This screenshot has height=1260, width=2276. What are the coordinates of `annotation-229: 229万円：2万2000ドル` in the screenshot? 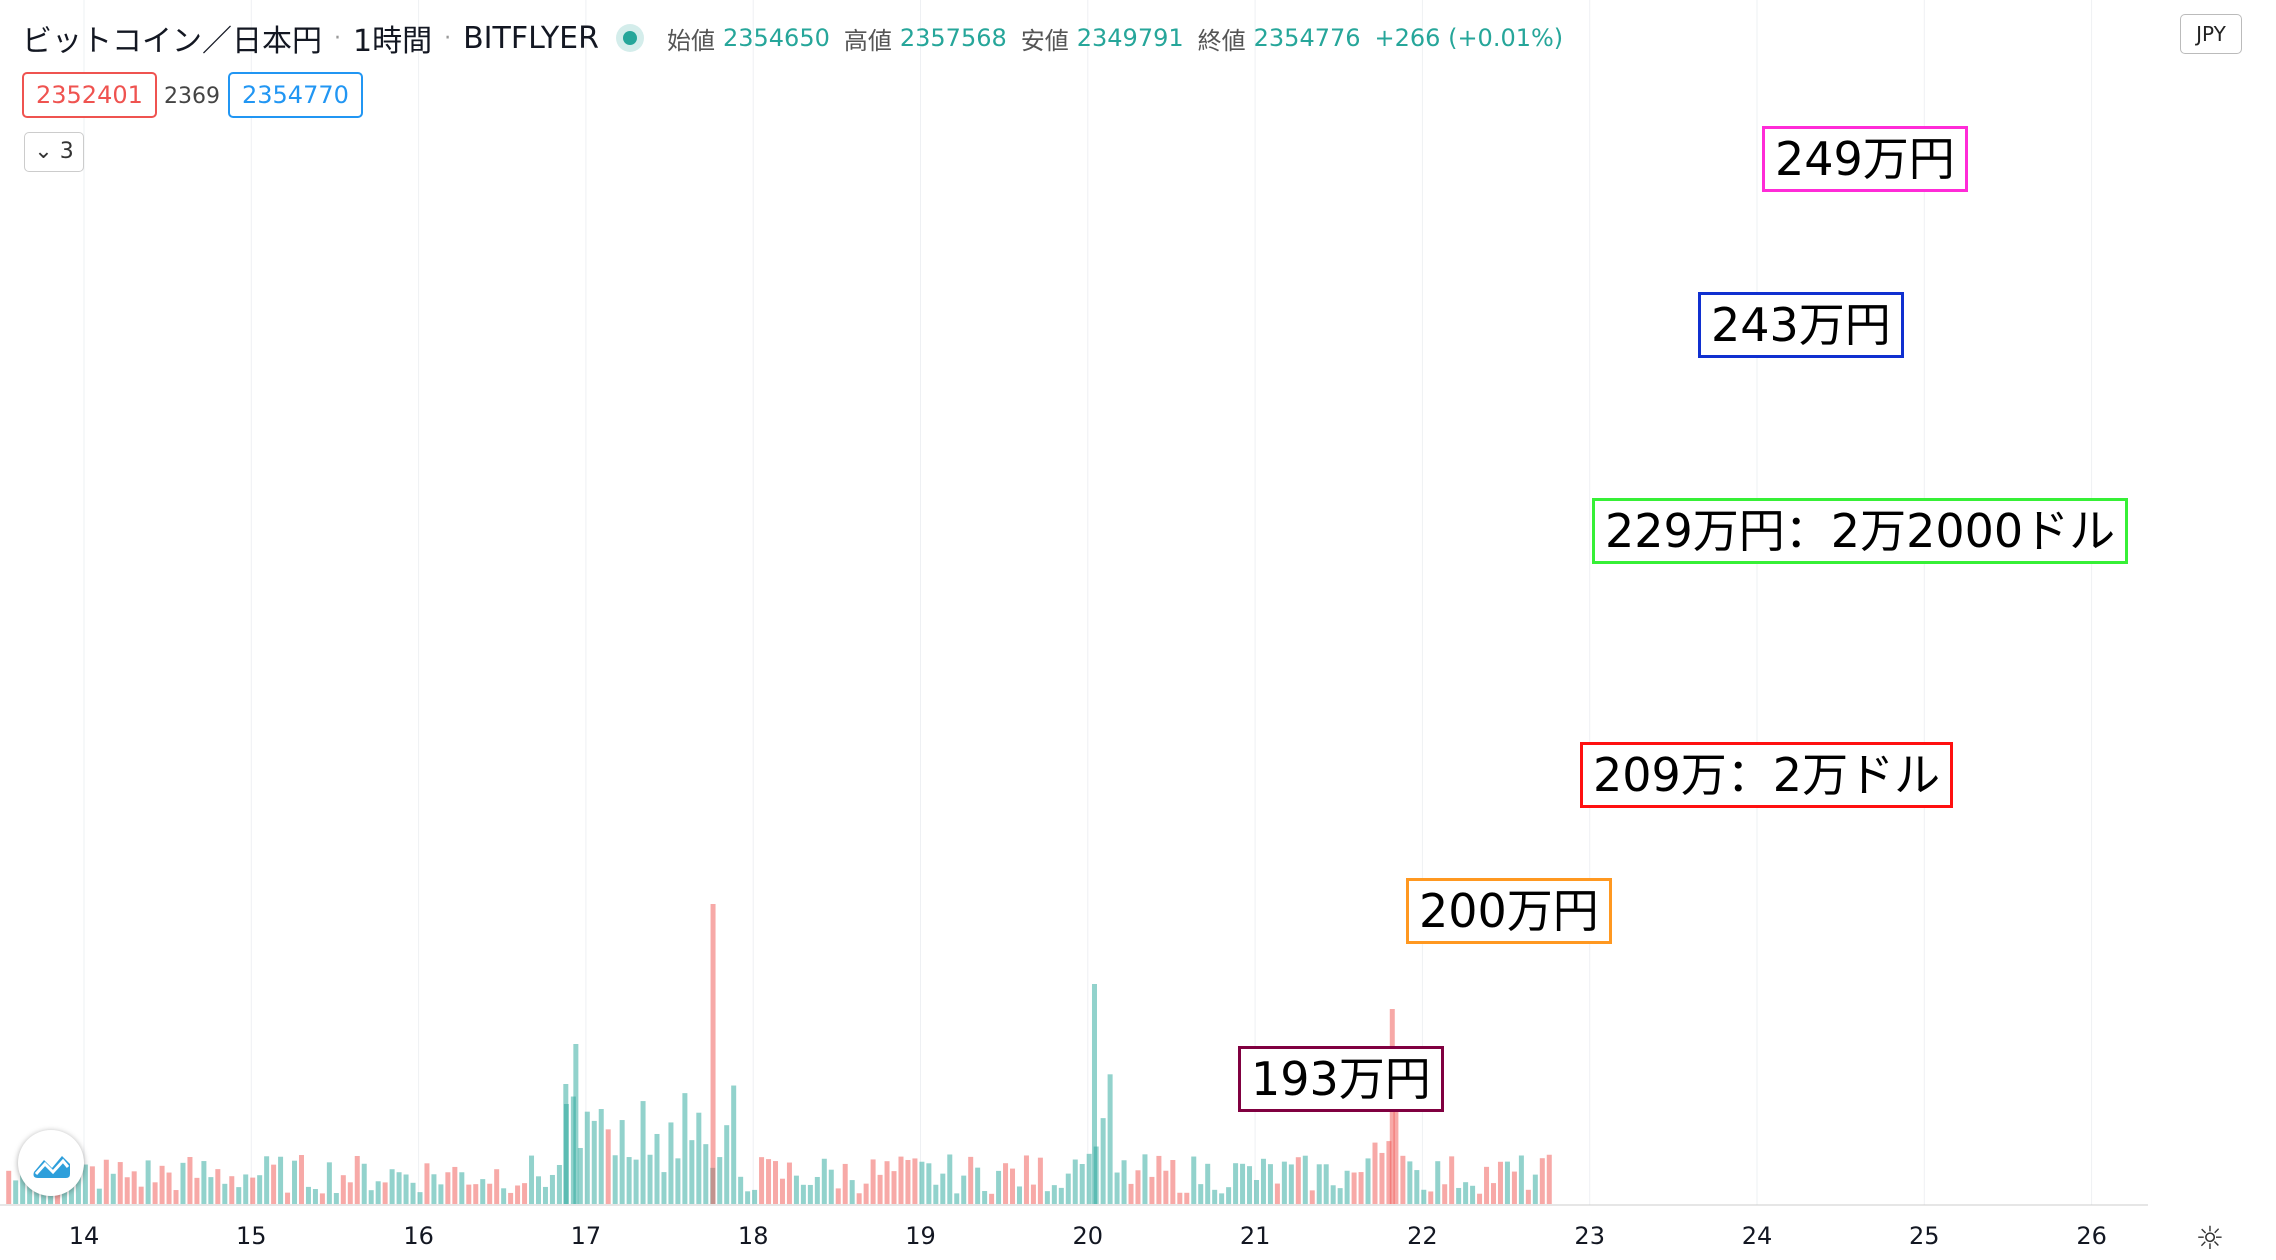 It's located at (1860, 531).